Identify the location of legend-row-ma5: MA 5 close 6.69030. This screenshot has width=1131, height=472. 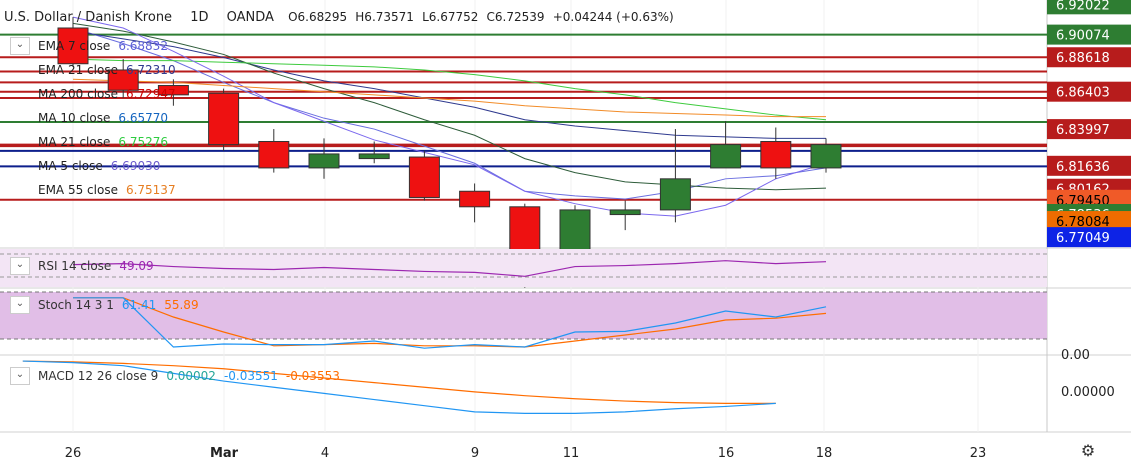
(93, 166).